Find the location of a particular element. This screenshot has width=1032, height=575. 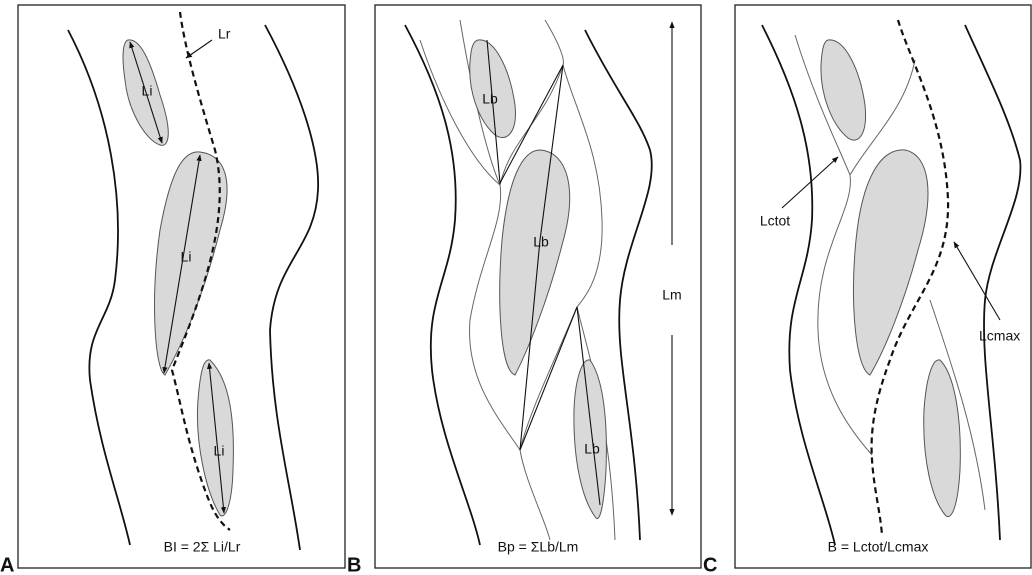

formula: BI = 2Σ Li/Lr is located at coordinates (202, 547).